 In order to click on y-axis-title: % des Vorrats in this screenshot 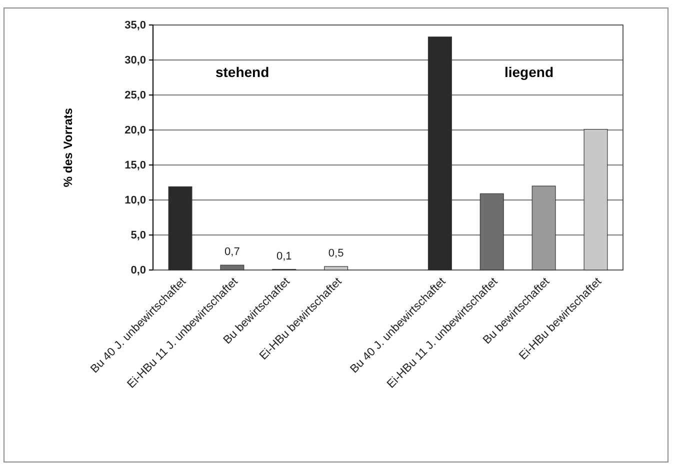, I will do `click(68, 148)`.